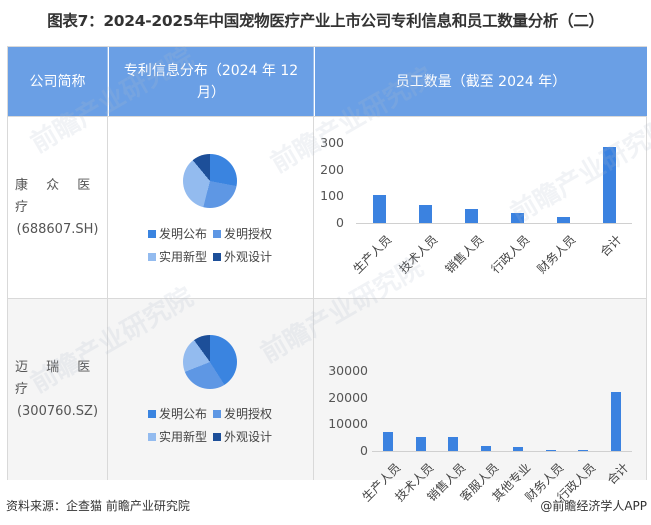 This screenshot has height=525, width=651. Describe the element at coordinates (464, 254) in the screenshot. I see `x-tick-label: 销售人员` at that location.